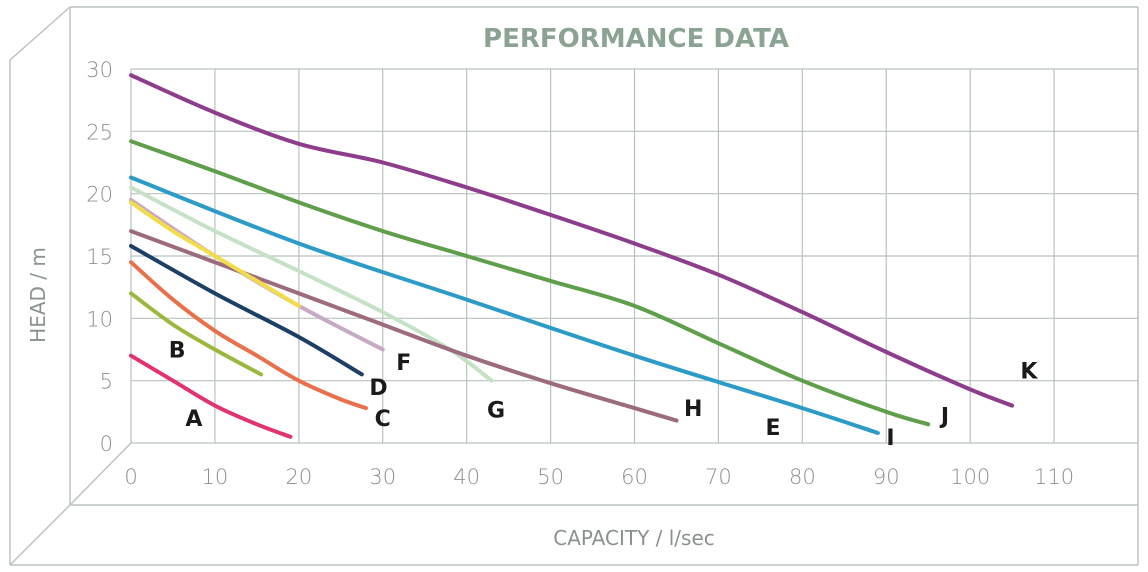 This screenshot has height=572, width=1148. Describe the element at coordinates (1054, 477) in the screenshot. I see `x-tick-label: 110` at that location.